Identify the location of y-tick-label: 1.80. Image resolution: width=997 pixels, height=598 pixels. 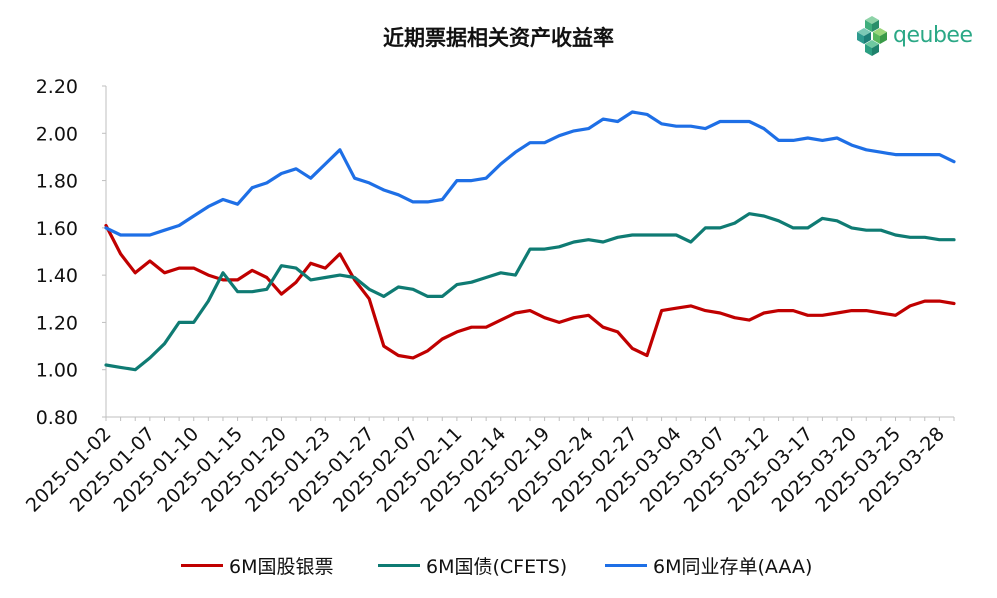
(57, 182).